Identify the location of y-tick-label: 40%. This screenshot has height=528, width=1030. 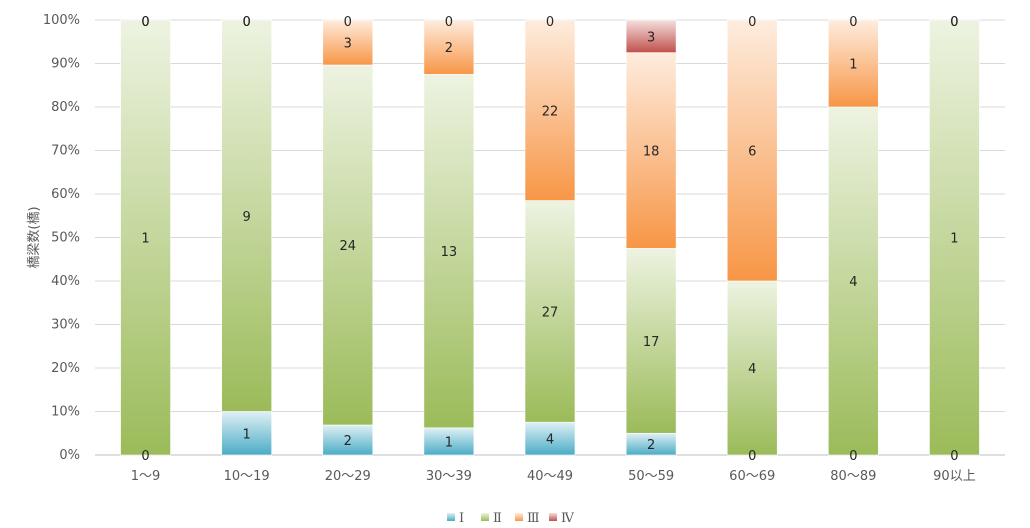
(65, 281).